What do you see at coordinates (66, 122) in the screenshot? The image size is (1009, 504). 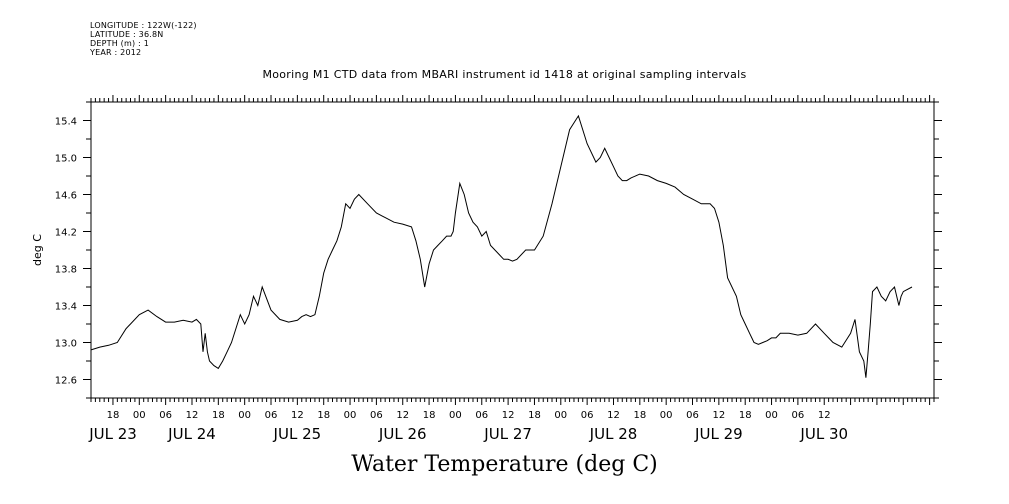 I see `y-tick-label: 15.4` at bounding box center [66, 122].